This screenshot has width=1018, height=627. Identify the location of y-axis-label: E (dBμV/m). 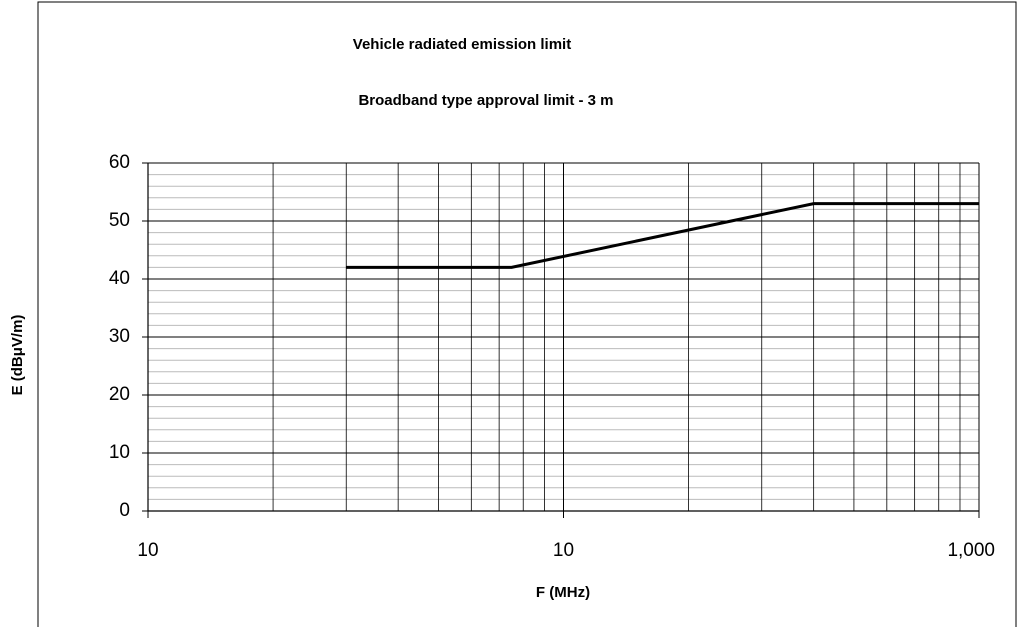
(17, 355).